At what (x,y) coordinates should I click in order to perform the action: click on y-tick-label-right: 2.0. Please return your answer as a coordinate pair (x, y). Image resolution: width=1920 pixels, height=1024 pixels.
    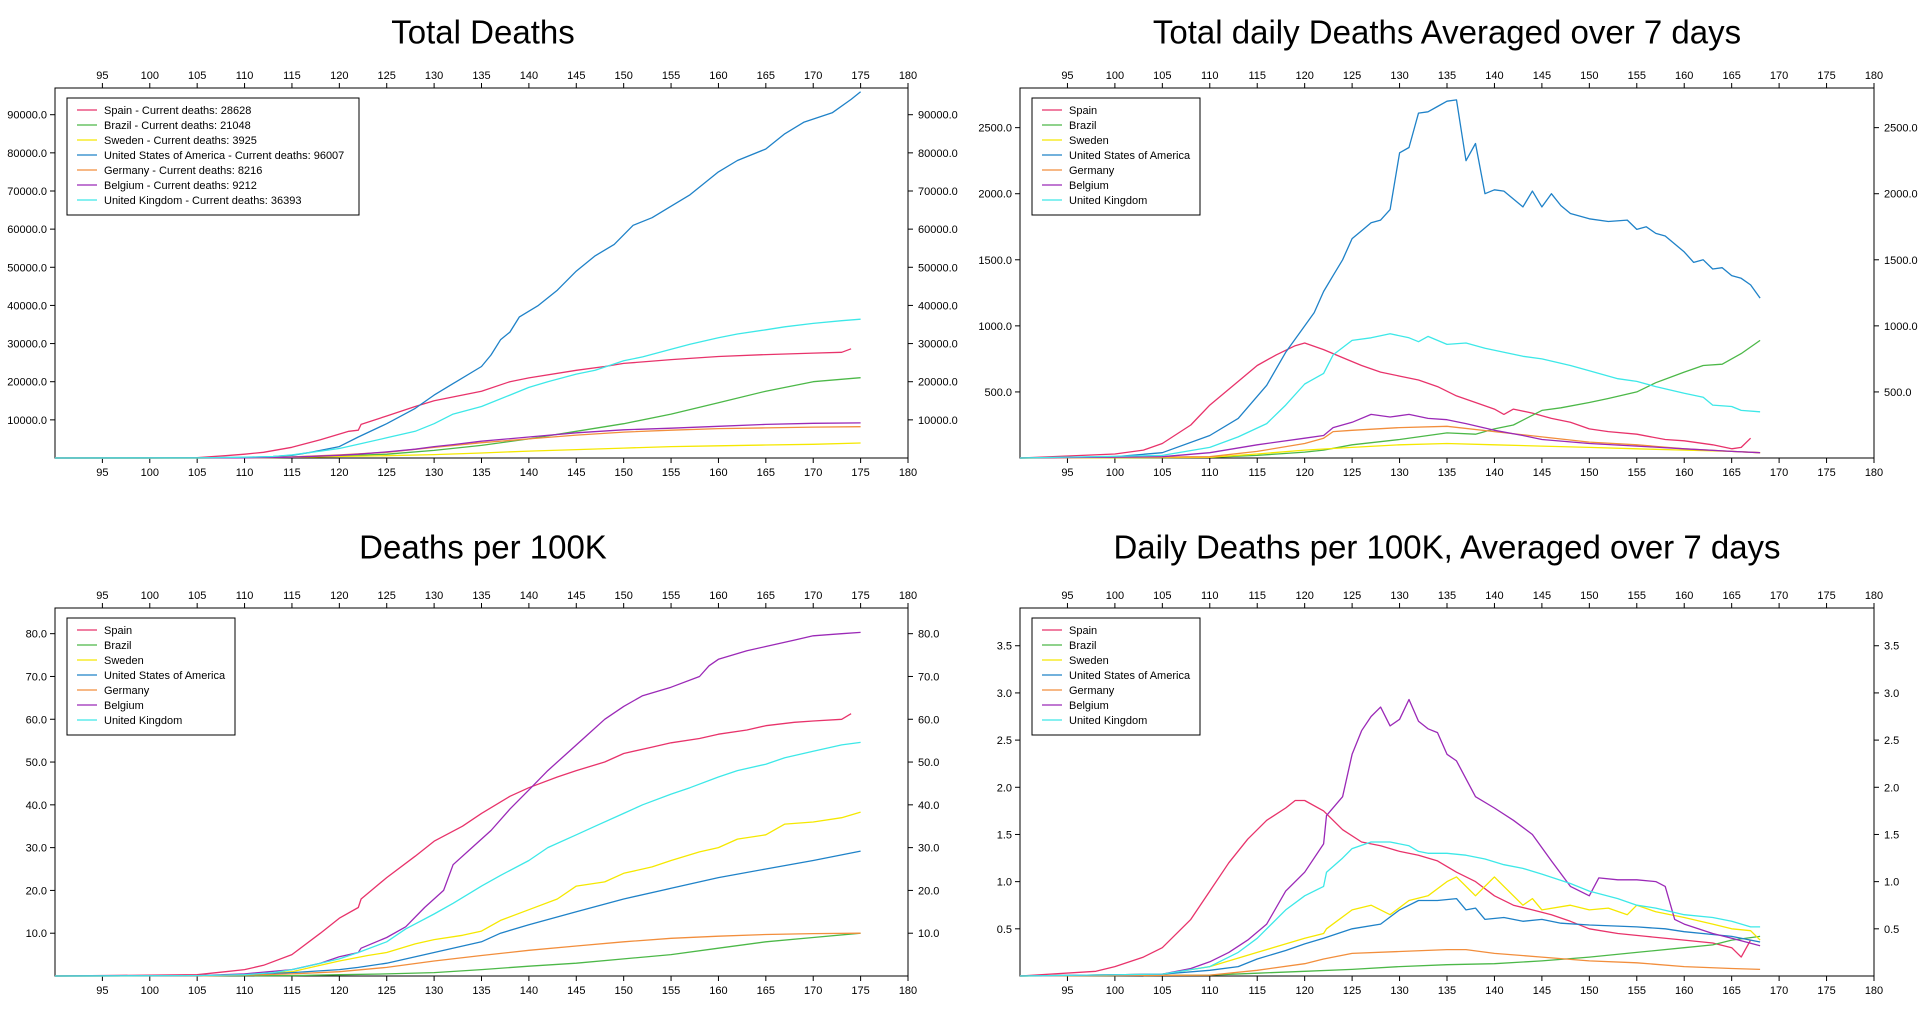
    Looking at the image, I should click on (1891, 788).